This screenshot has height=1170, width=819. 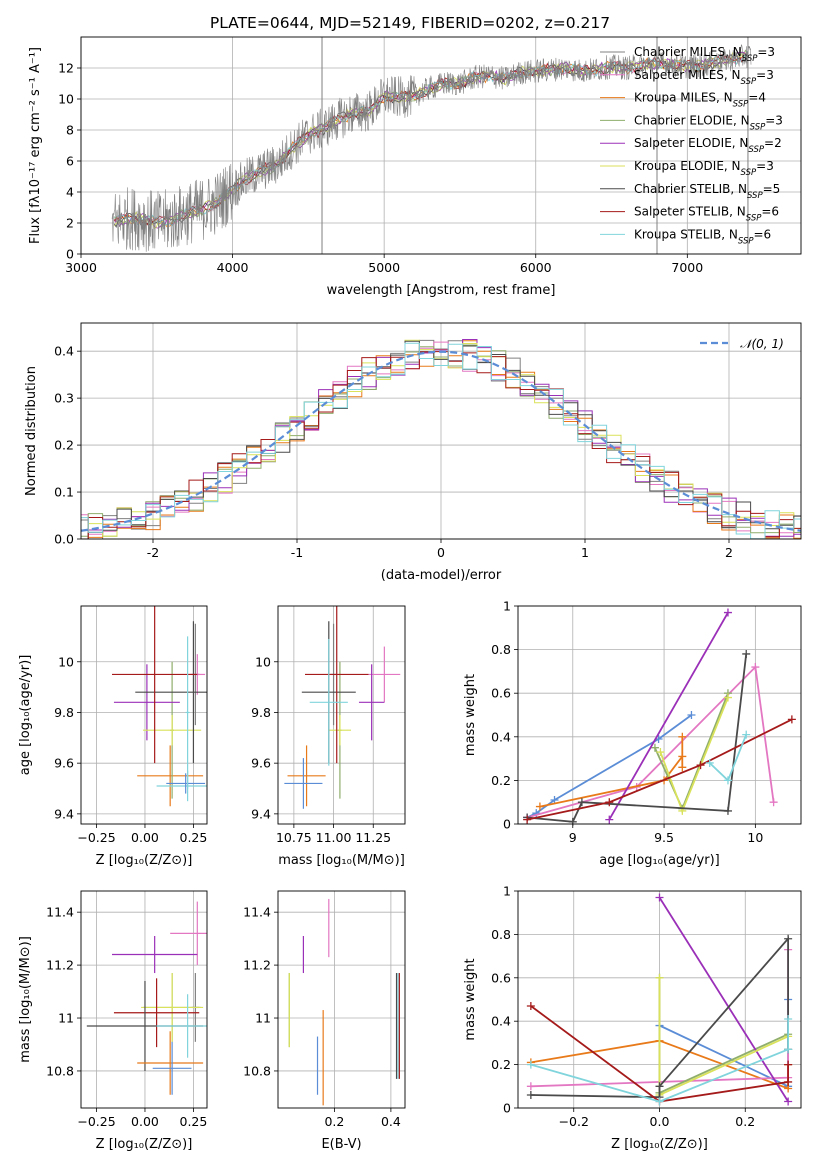 I want to click on y-tick-label: 0.0, so click(x=64, y=539).